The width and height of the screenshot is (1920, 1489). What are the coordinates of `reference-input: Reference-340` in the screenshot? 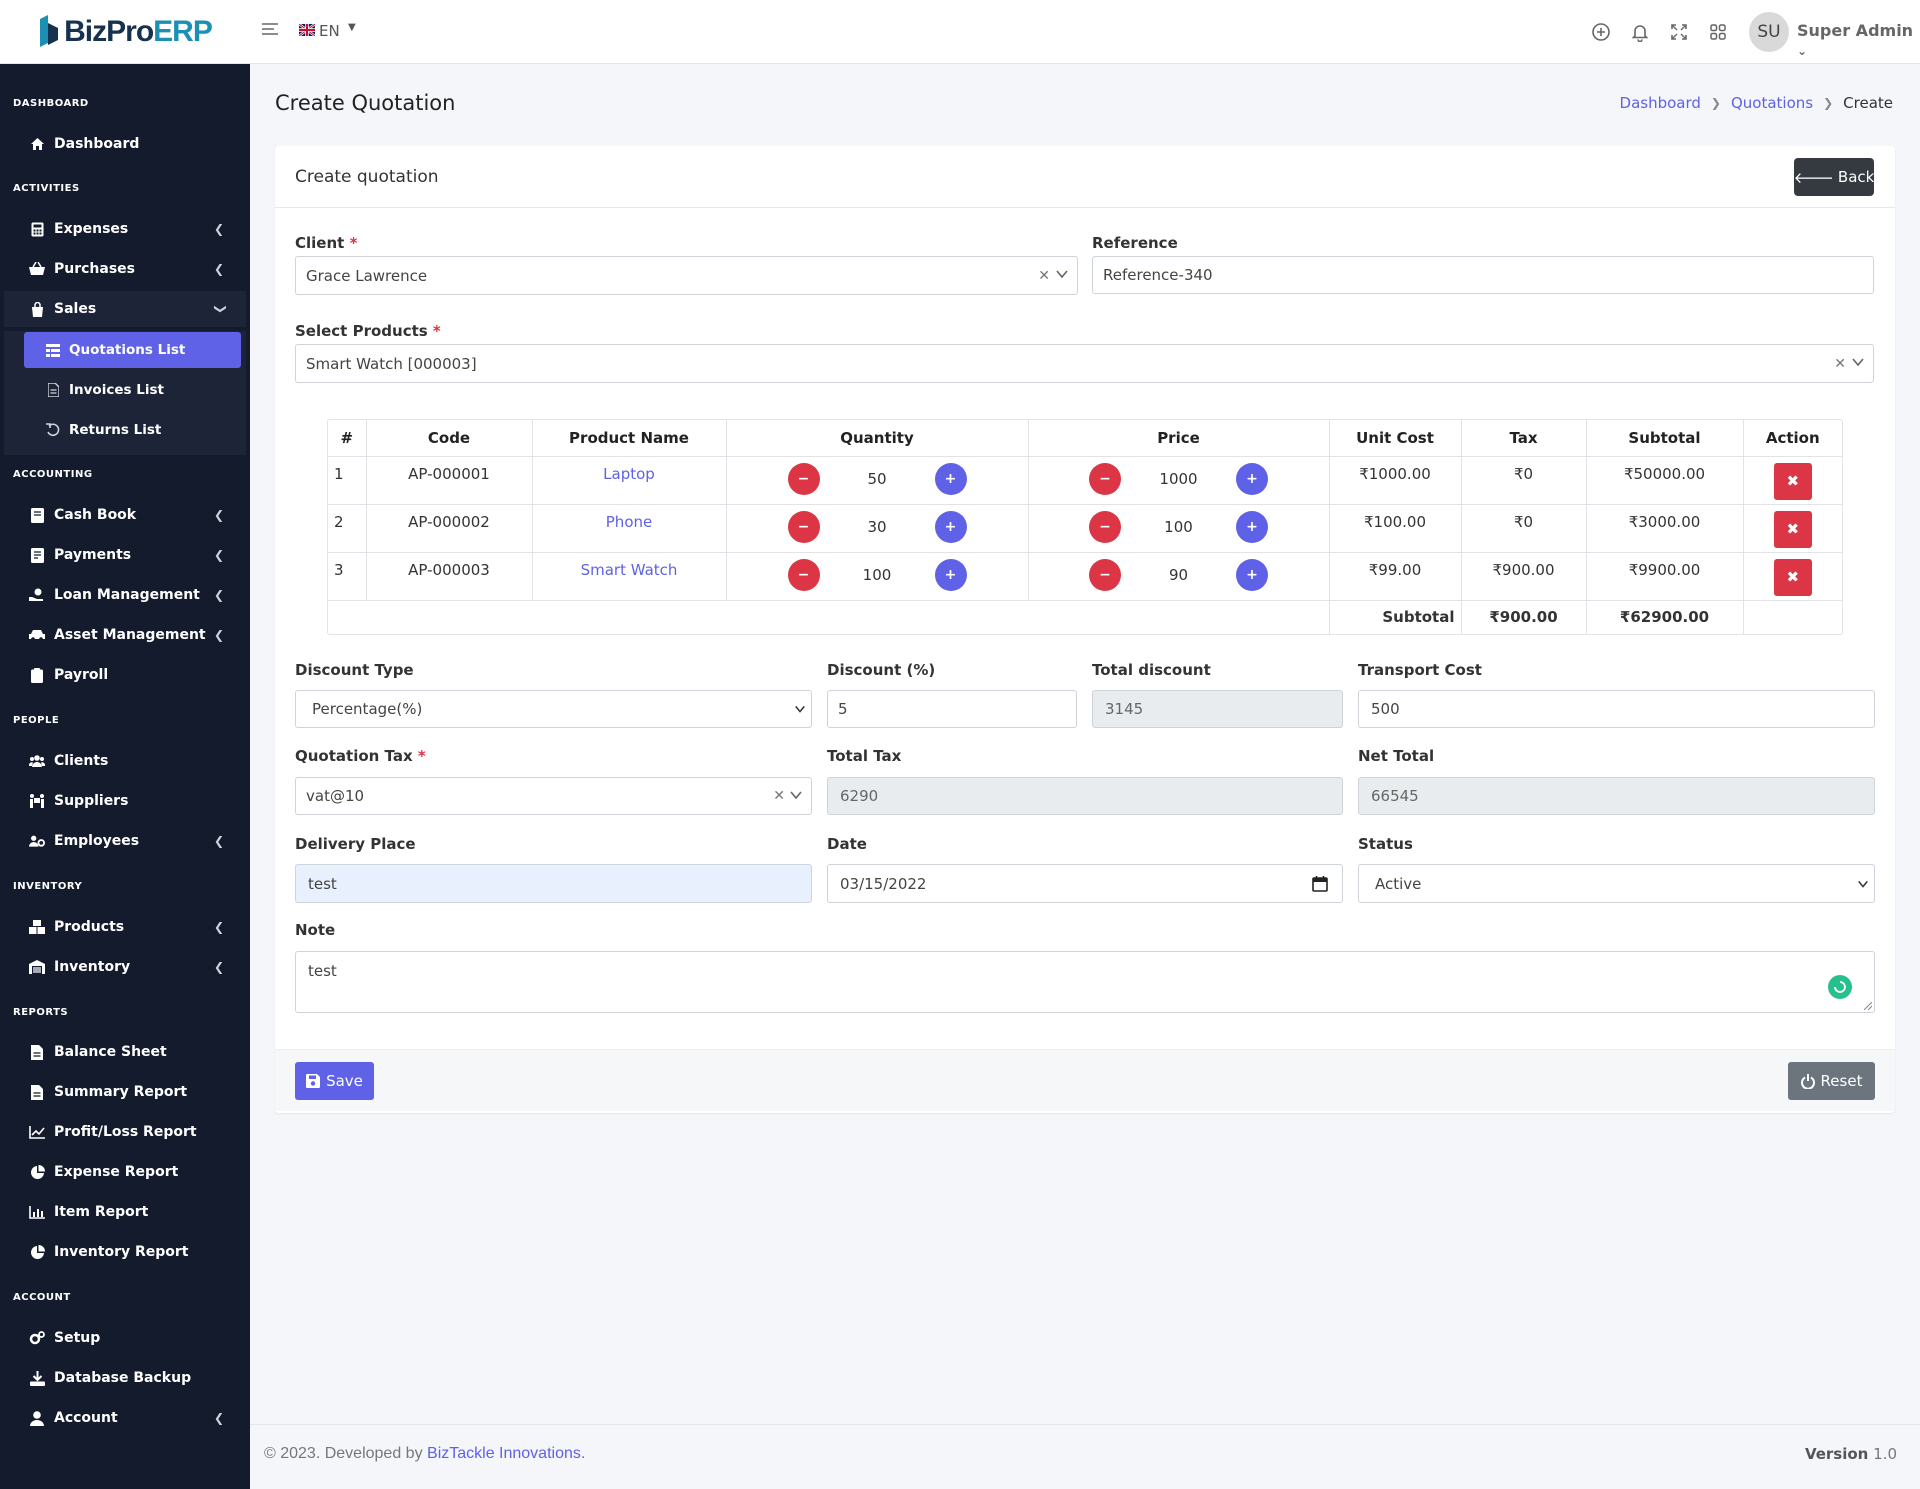 It's located at (1483, 275).